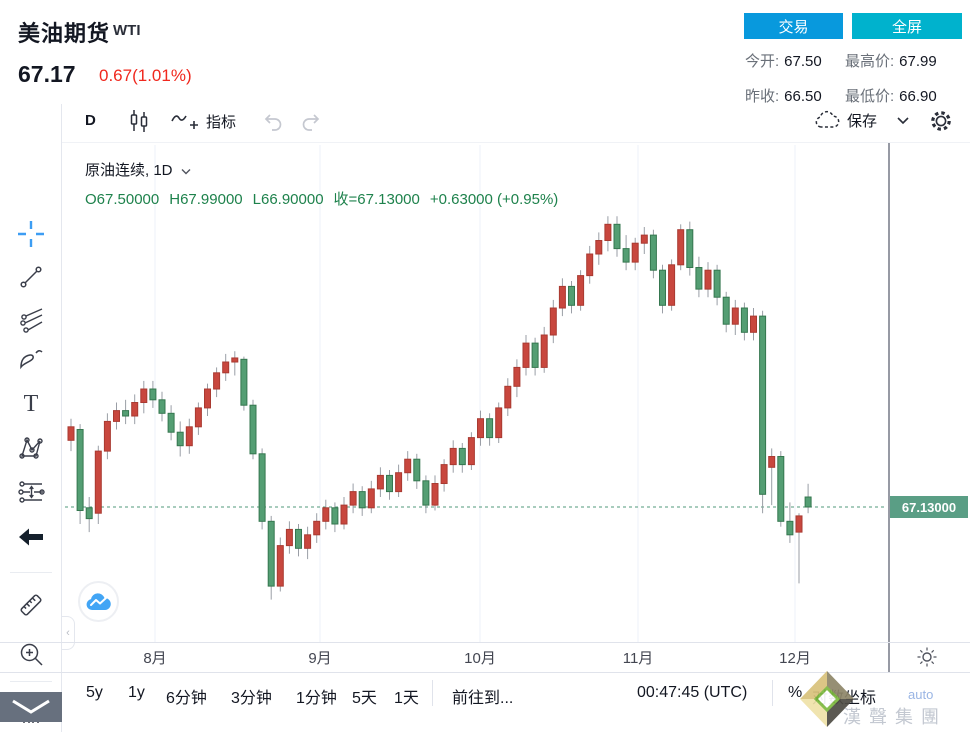 This screenshot has width=970, height=732. Describe the element at coordinates (68, 633) in the screenshot. I see `panel-collapse-handle: ‹` at that location.